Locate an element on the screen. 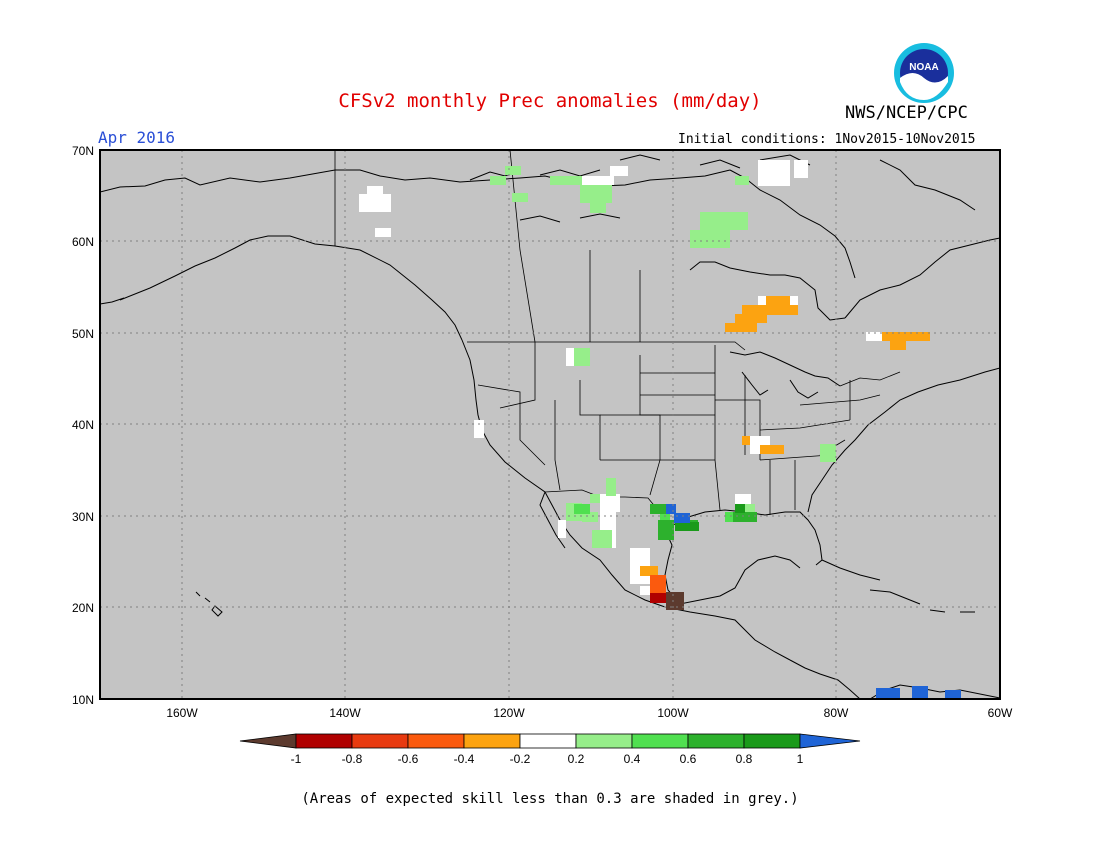 This screenshot has width=1100, height=850. colorbar-label: -0.8 is located at coordinates (352, 759).